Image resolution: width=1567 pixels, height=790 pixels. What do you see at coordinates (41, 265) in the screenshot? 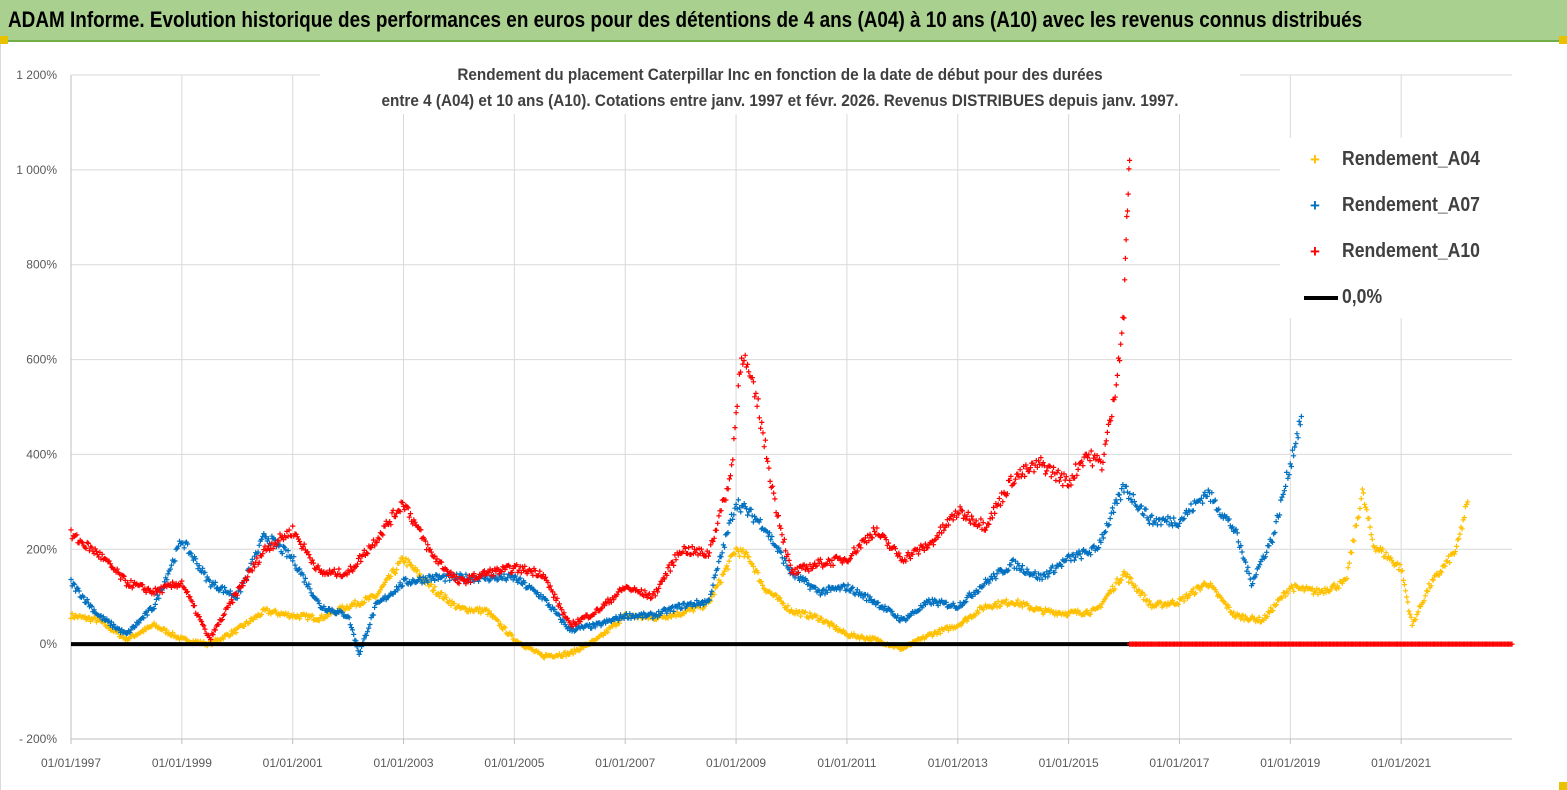
I see `y-tick-label: 800%` at bounding box center [41, 265].